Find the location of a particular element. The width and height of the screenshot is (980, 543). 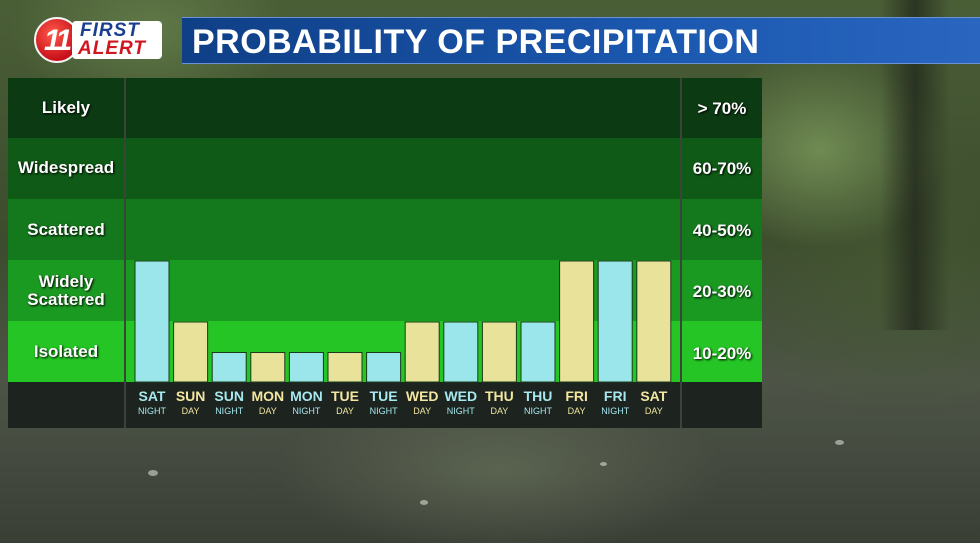

band-likely is located at coordinates (385, 108).